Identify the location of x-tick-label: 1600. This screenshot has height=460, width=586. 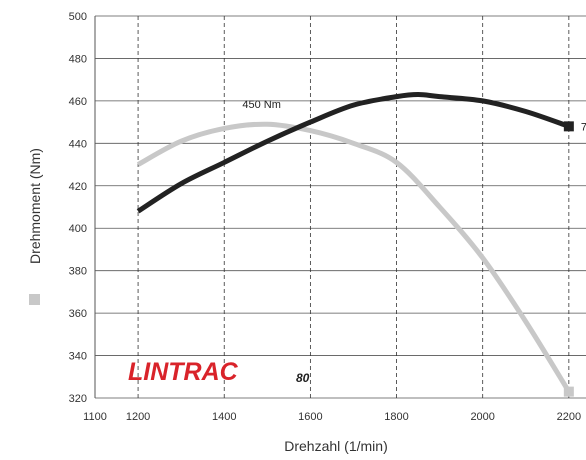
(310, 417).